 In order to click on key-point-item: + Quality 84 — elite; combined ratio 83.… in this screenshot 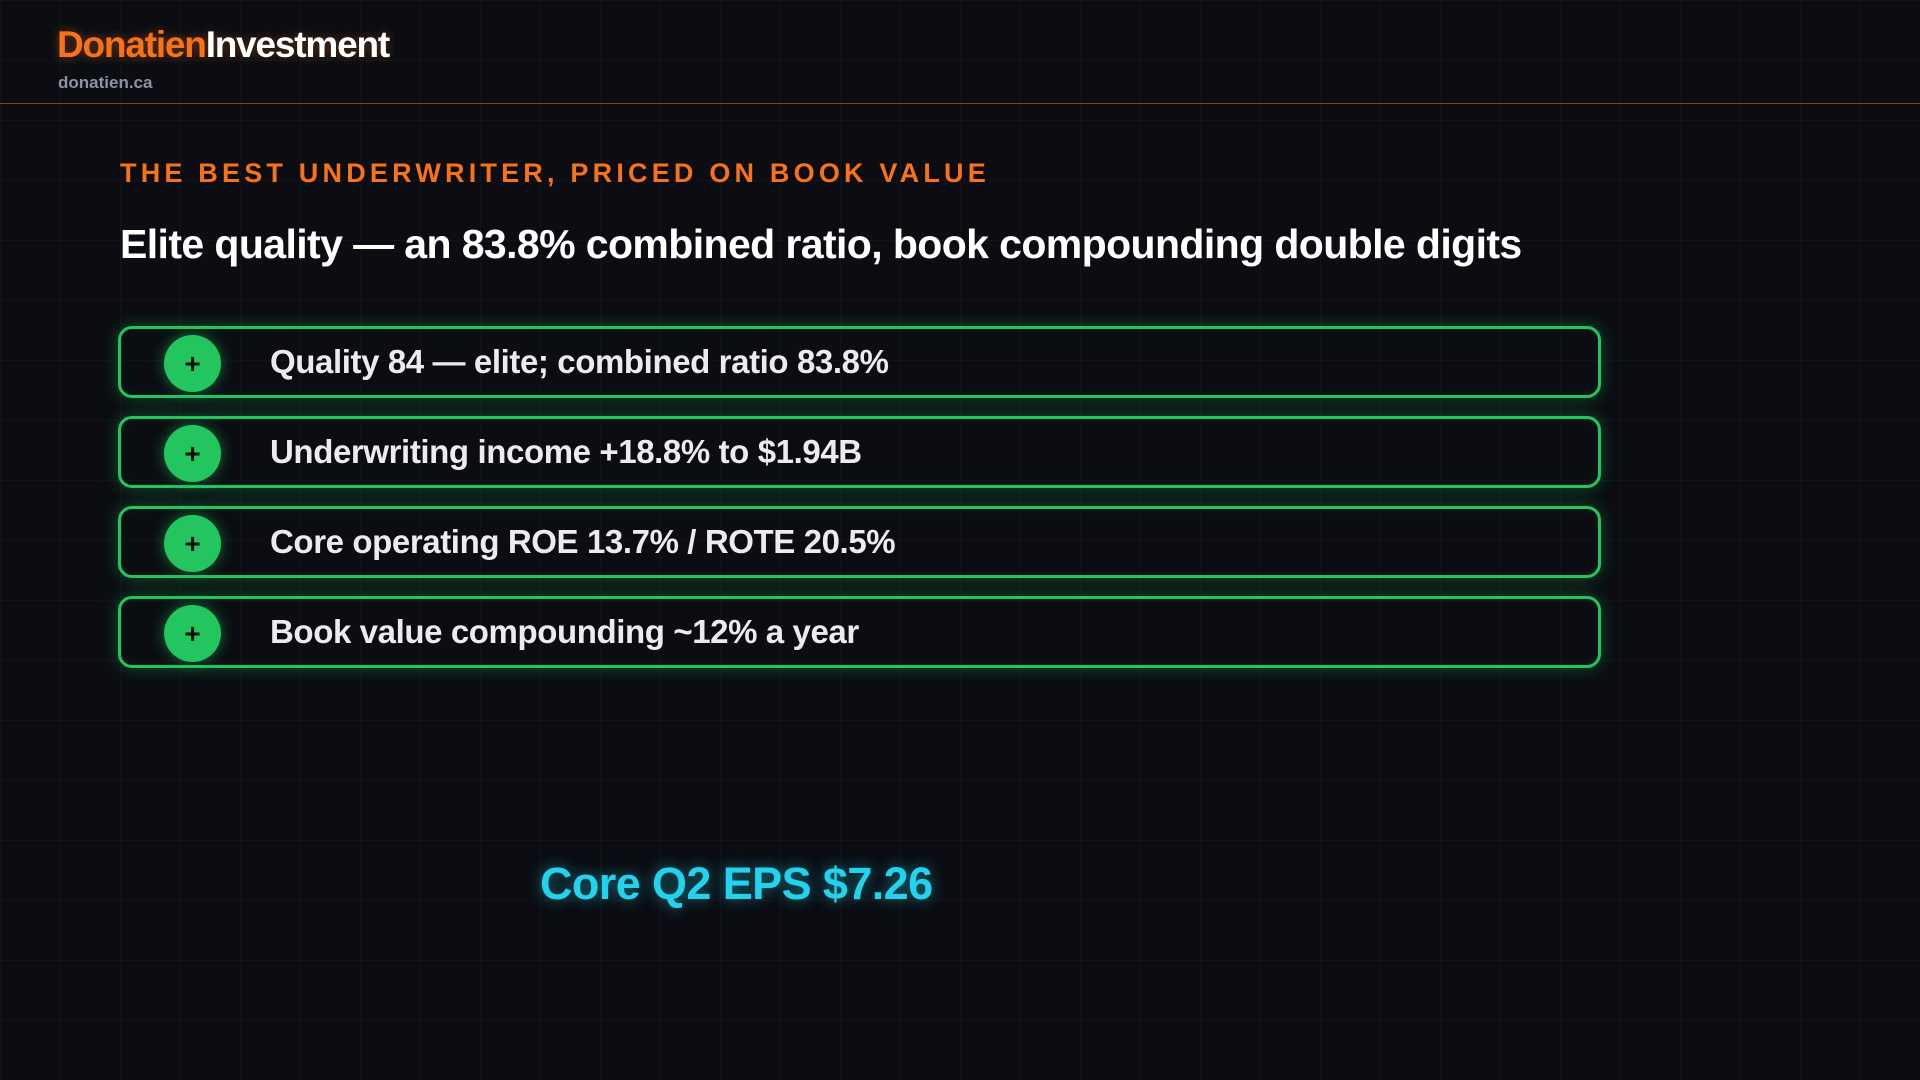, I will do `click(859, 362)`.